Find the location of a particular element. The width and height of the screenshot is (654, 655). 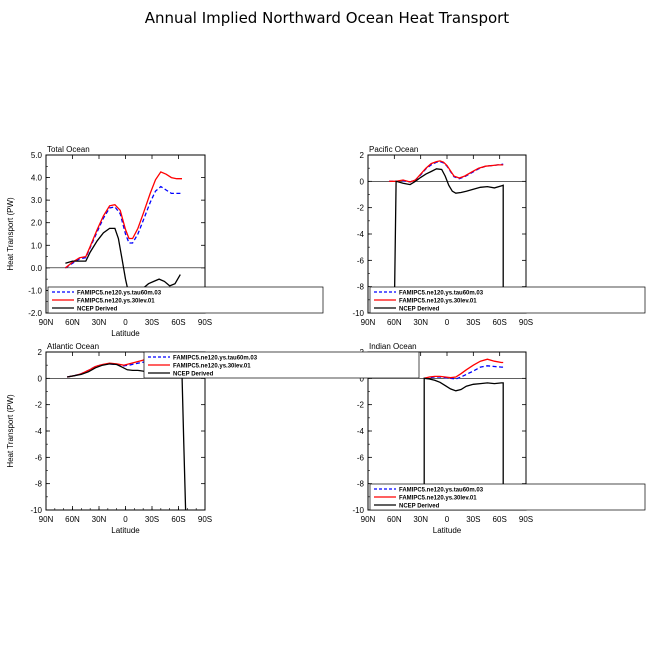

y-tick-label: 3.0 is located at coordinates (37, 200).